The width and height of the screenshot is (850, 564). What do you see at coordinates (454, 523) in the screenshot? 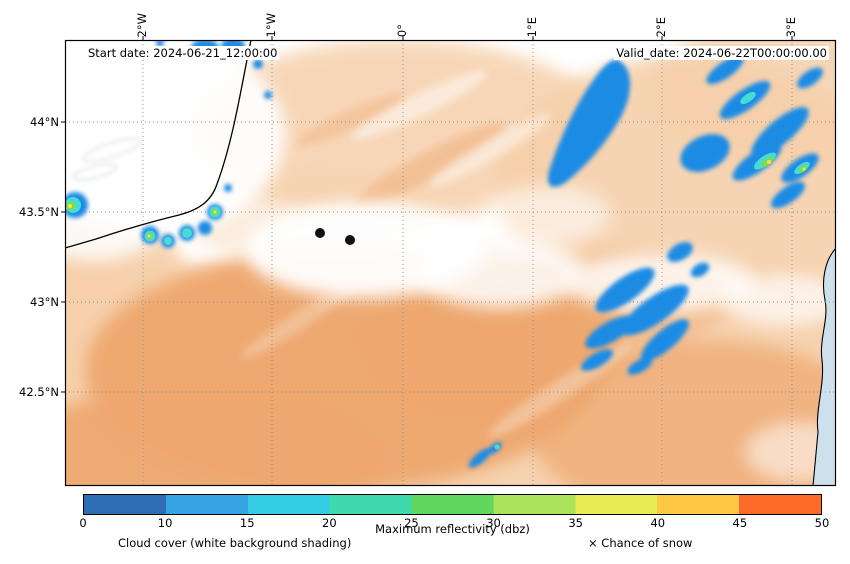
I see `colorbar-ticks: 0 10 15 20 25 30 35 40 45 50` at bounding box center [454, 523].